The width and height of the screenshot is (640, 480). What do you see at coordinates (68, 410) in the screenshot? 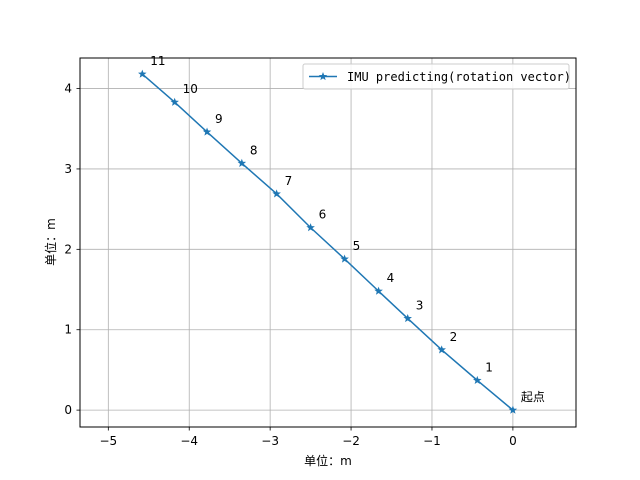
I see `y-tick-label: 0` at bounding box center [68, 410].